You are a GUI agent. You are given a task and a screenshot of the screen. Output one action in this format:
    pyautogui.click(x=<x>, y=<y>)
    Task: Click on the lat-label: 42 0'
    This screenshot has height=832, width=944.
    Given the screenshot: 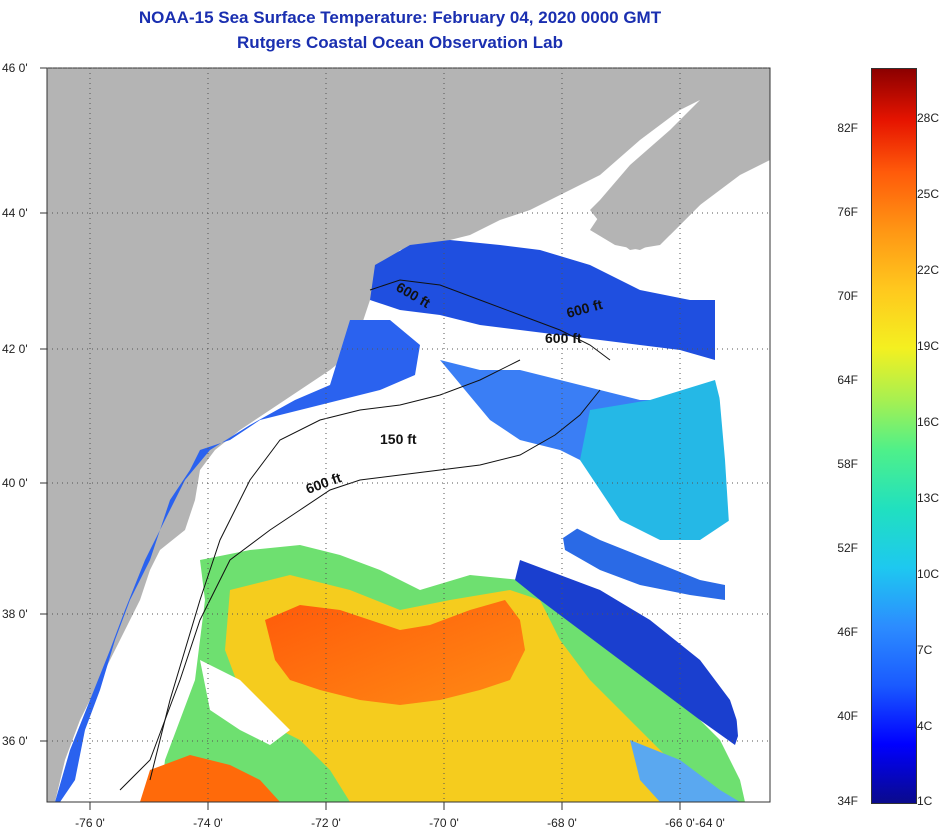 What is the action you would take?
    pyautogui.click(x=15, y=349)
    